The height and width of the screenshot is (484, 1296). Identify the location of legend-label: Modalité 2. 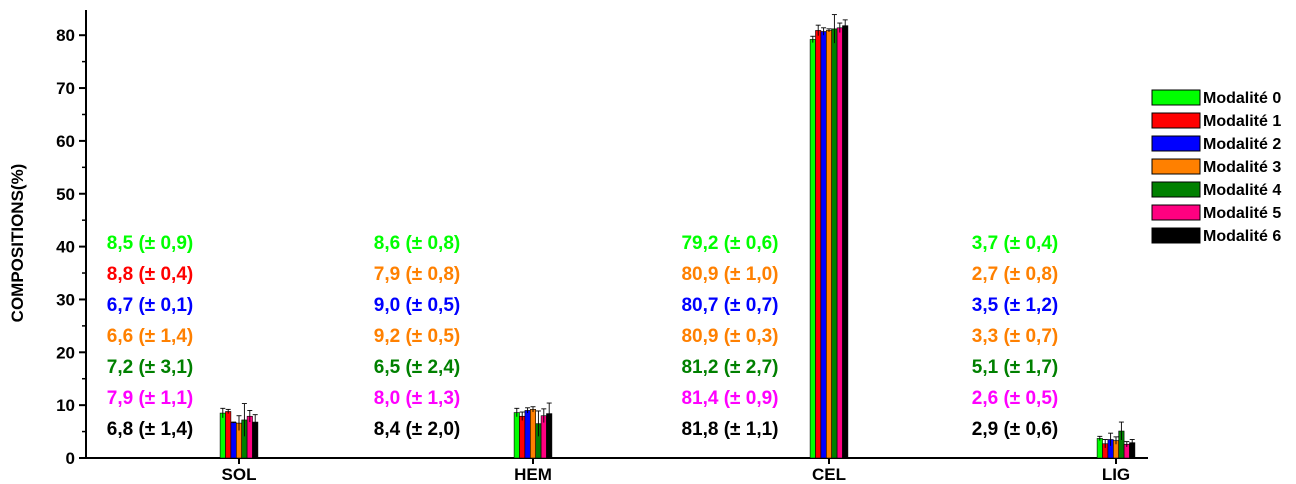
(1242, 144).